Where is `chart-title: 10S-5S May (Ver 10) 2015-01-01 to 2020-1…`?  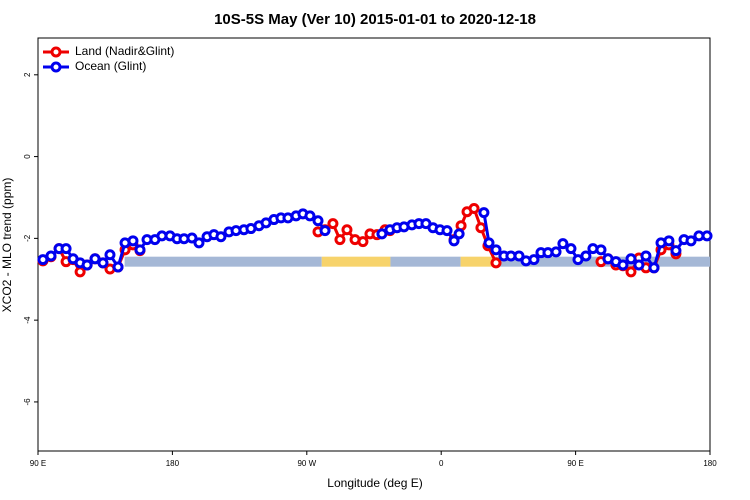 chart-title: 10S-5S May (Ver 10) 2015-01-01 to 2020-1… is located at coordinates (375, 19).